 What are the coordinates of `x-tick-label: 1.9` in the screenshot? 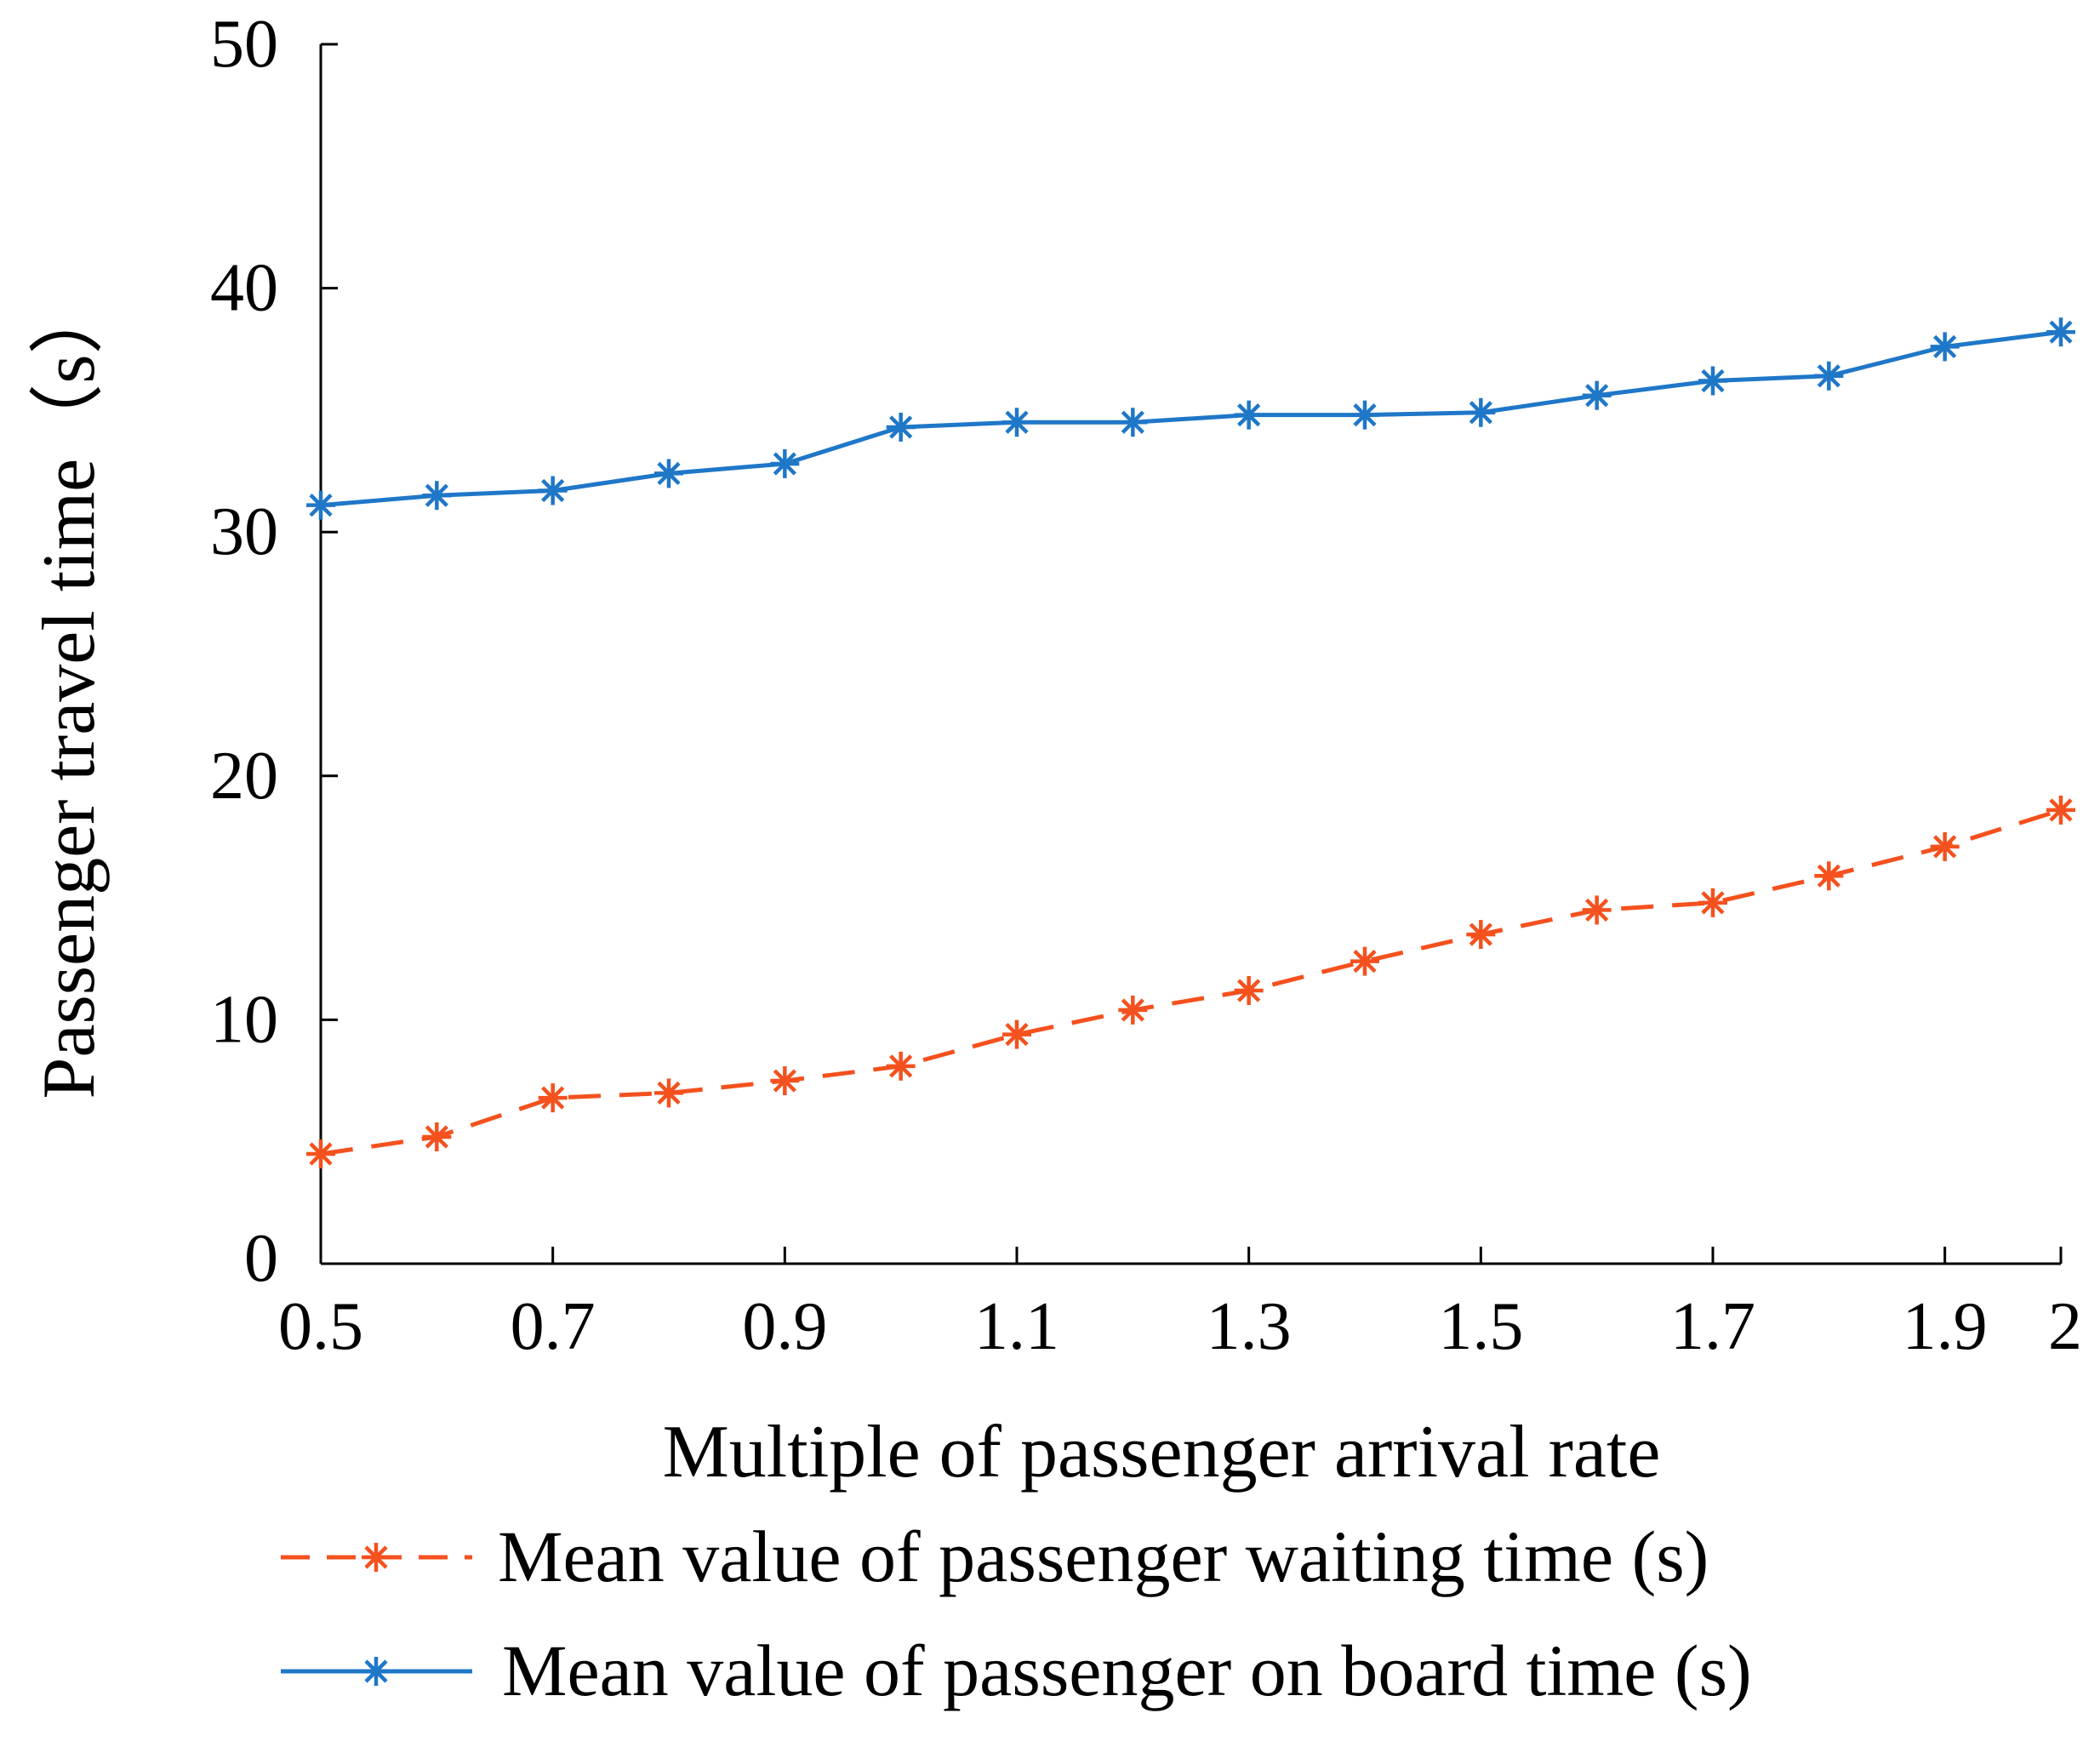 It's located at (1945, 1326).